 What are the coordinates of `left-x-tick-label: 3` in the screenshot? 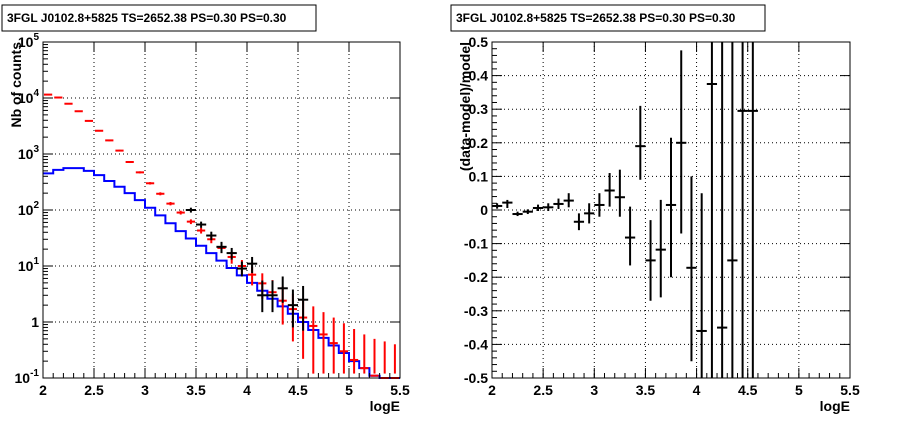 It's located at (145, 390).